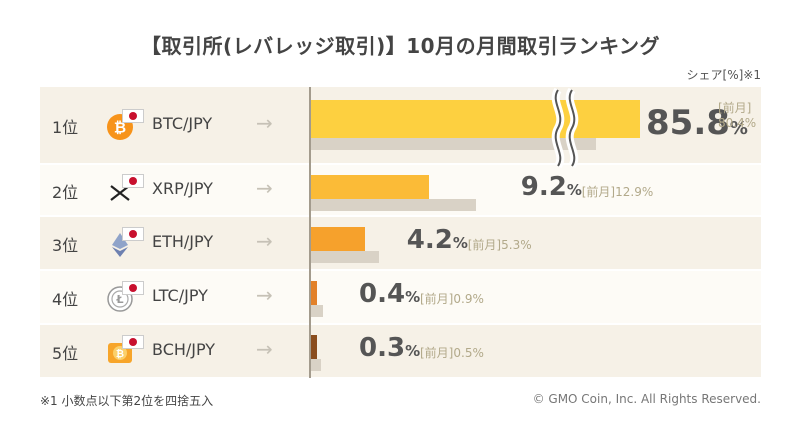 The width and height of the screenshot is (801, 429). I want to click on previous-month-label: [前月]5.3%, so click(499, 245).